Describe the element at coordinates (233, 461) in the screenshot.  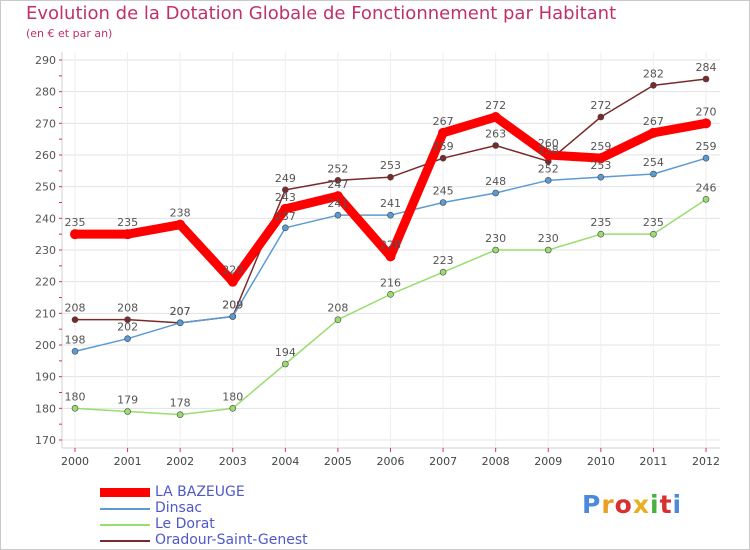
I see `x-tick-label: 2003` at that location.